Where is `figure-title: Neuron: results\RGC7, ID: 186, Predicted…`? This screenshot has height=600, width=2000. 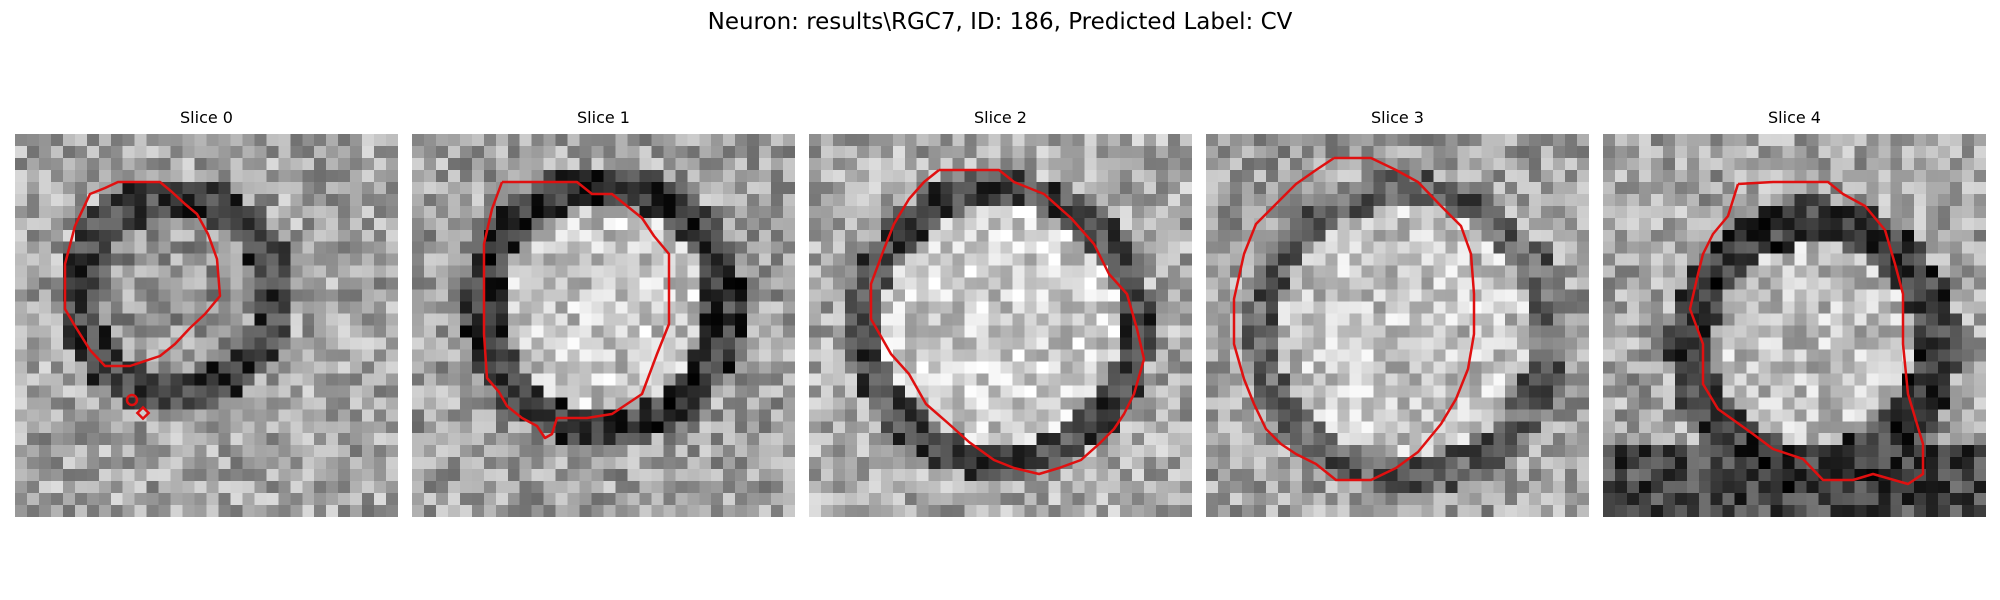
figure-title: Neuron: results\RGC7, ID: 186, Predicted… is located at coordinates (1000, 22).